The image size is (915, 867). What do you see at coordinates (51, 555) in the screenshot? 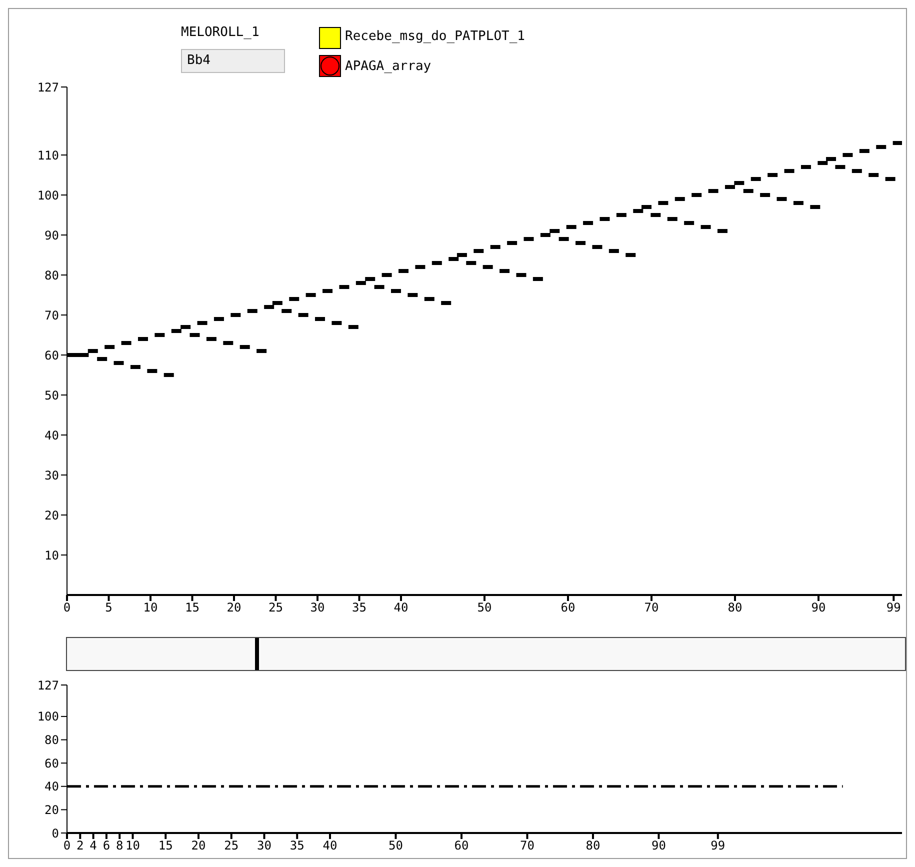
I see `y-tick-label: 10` at bounding box center [51, 555].